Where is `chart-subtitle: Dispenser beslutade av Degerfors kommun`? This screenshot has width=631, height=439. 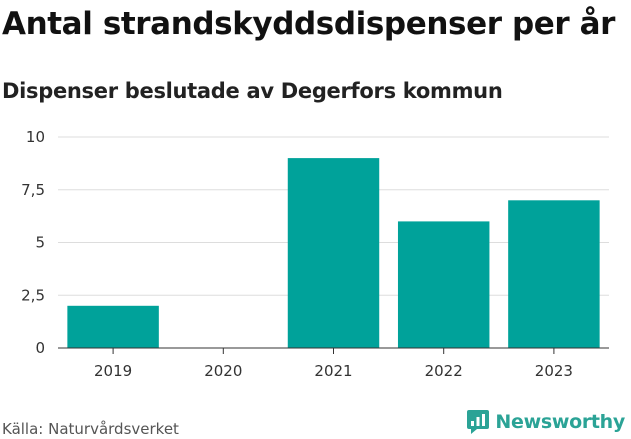
chart-subtitle: Dispenser beslutade av Degerfors kommun is located at coordinates (252, 91).